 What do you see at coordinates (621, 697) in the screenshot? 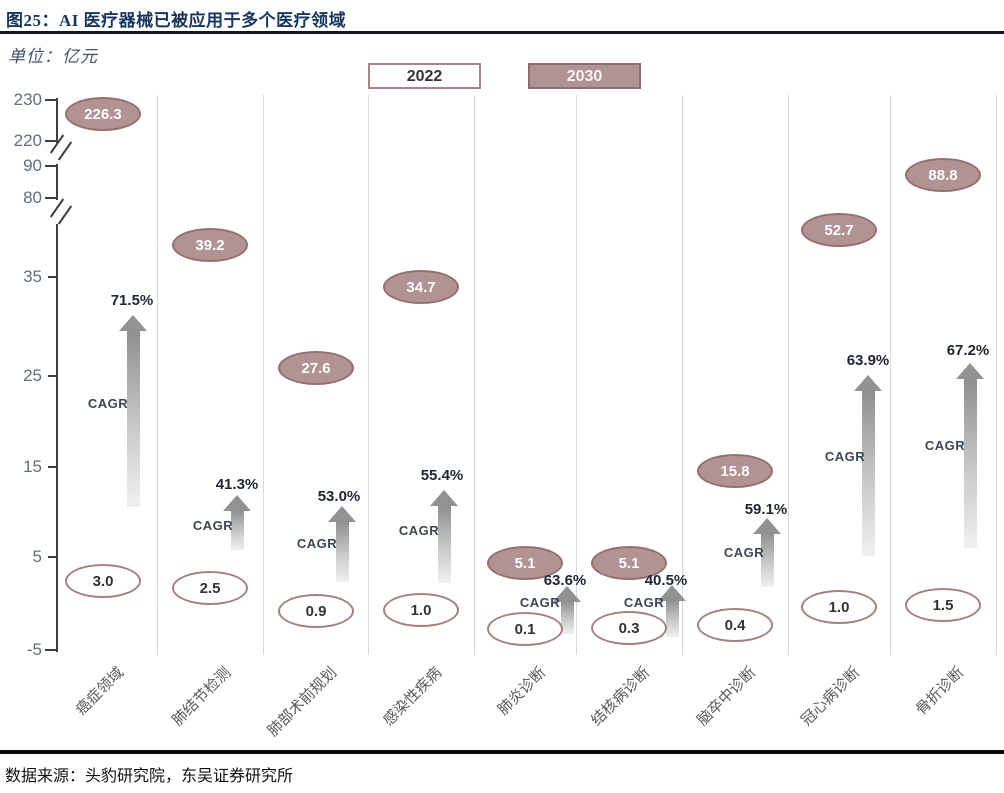
I see `x-axis-category-label: 结核病诊断` at bounding box center [621, 697].